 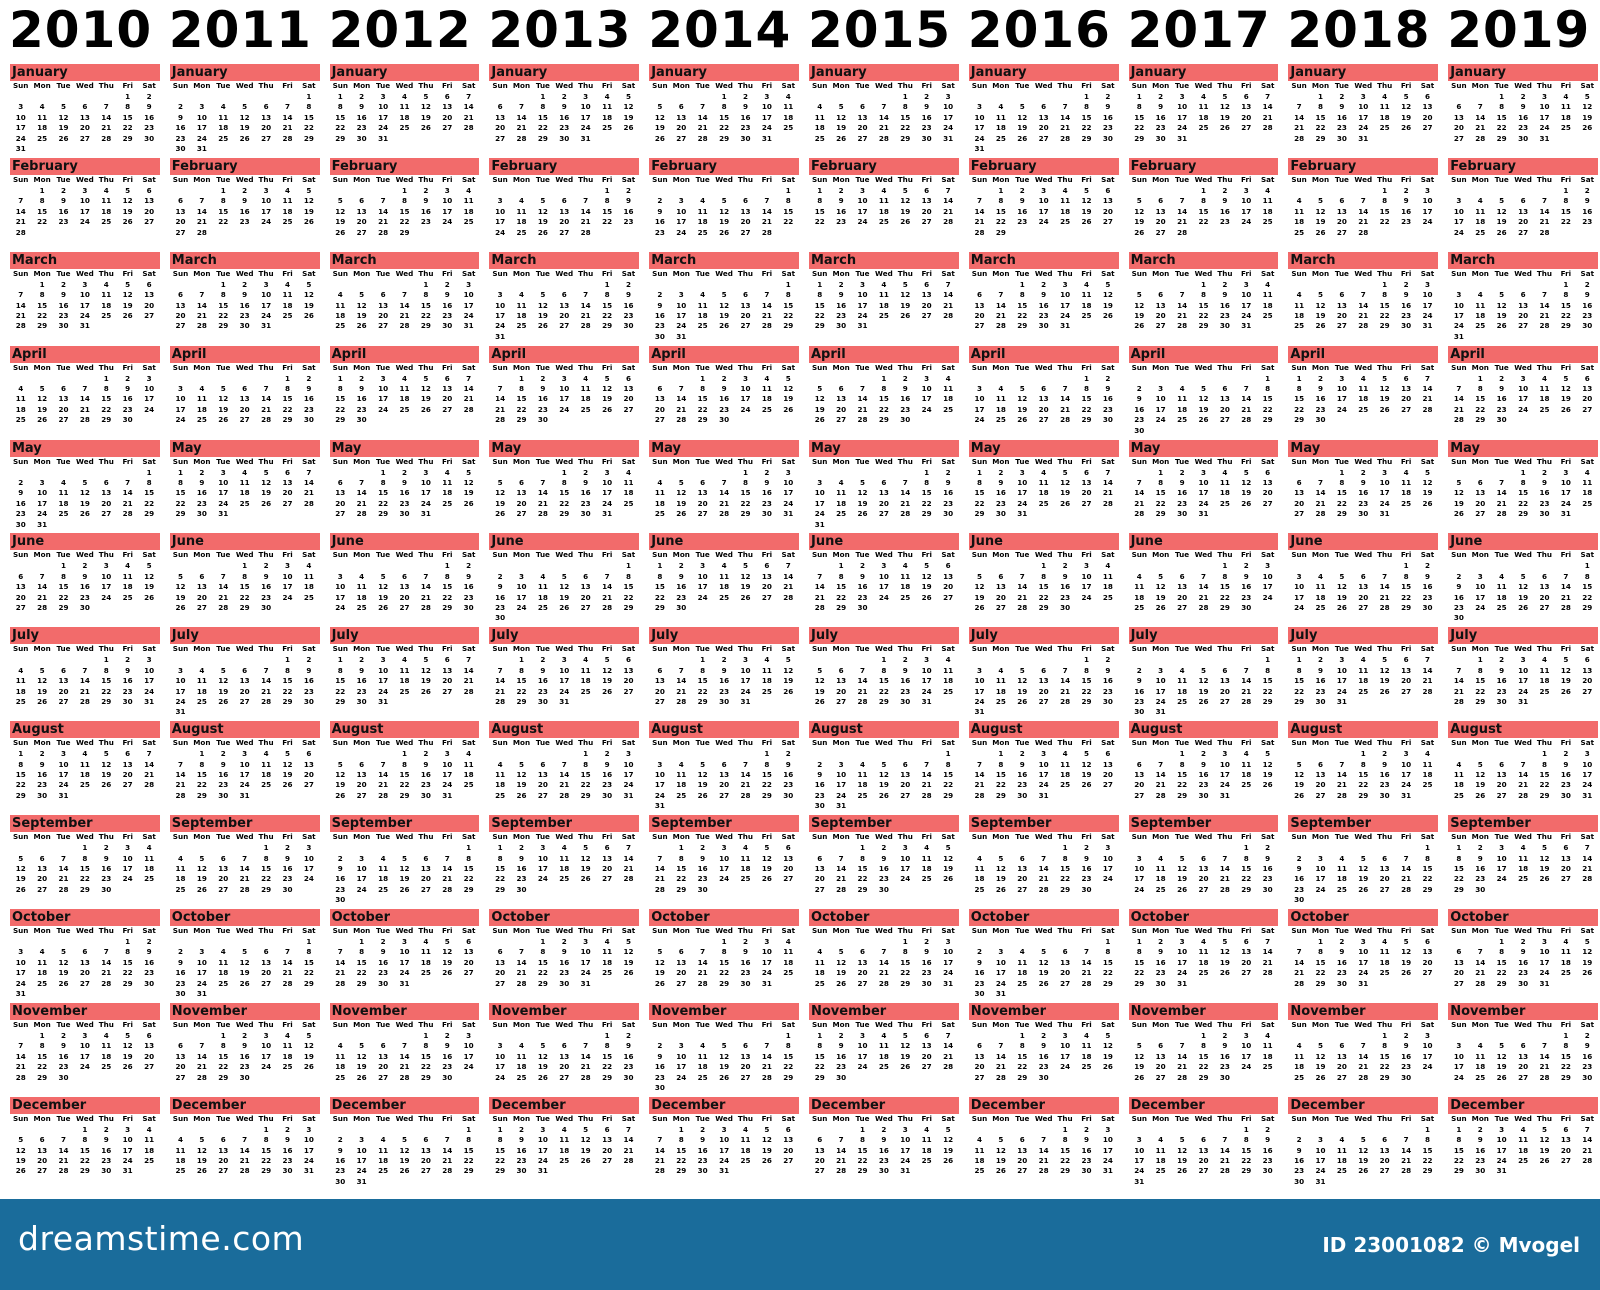 What do you see at coordinates (1203, 482) in the screenshot?
I see `day-cell: 10` at bounding box center [1203, 482].